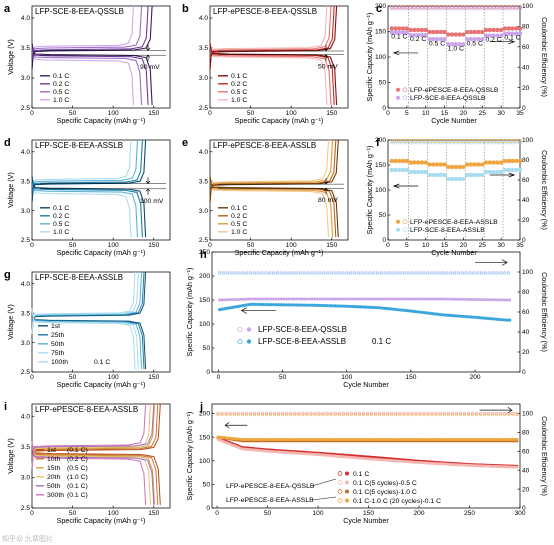  Describe the element at coordinates (79, 11) in the screenshot. I see `panel-title-a: LFP-SCE-8-EEA-QSSLB` at that location.